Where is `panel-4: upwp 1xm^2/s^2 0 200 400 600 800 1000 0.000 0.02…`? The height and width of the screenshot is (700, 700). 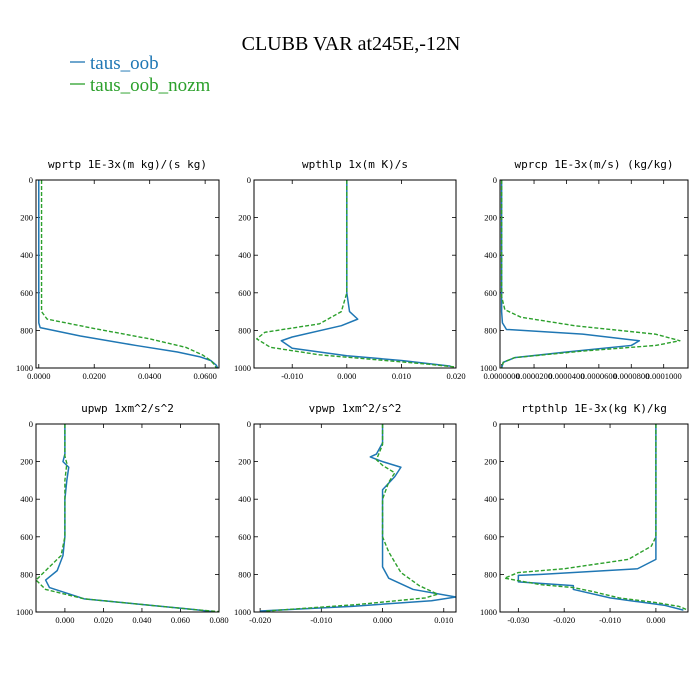 panel-4: upwp 1xm^2/s^2 0 200 400 600 800 1000 0.000 0.02… is located at coordinates (122, 513).